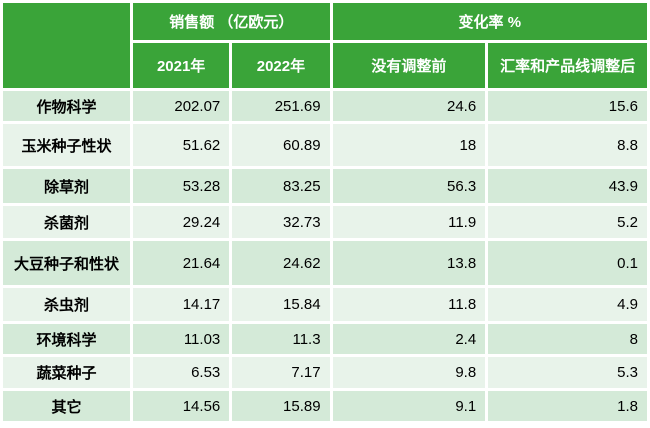 The image size is (650, 428). I want to click on cell-2021: 51.62, so click(181, 145).